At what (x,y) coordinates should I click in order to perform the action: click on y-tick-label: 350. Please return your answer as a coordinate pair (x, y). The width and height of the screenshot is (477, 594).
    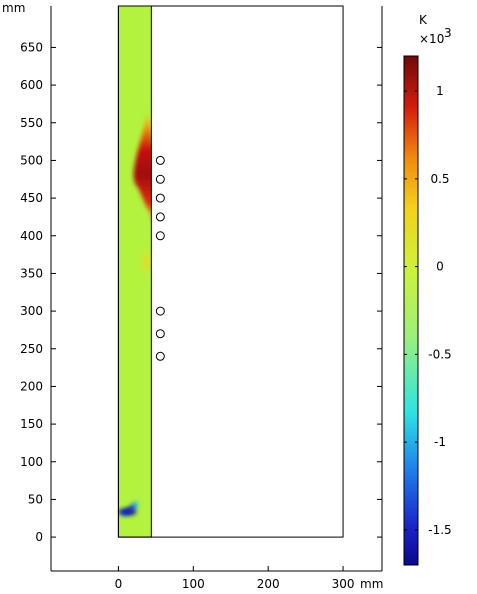
    Looking at the image, I should click on (31, 273).